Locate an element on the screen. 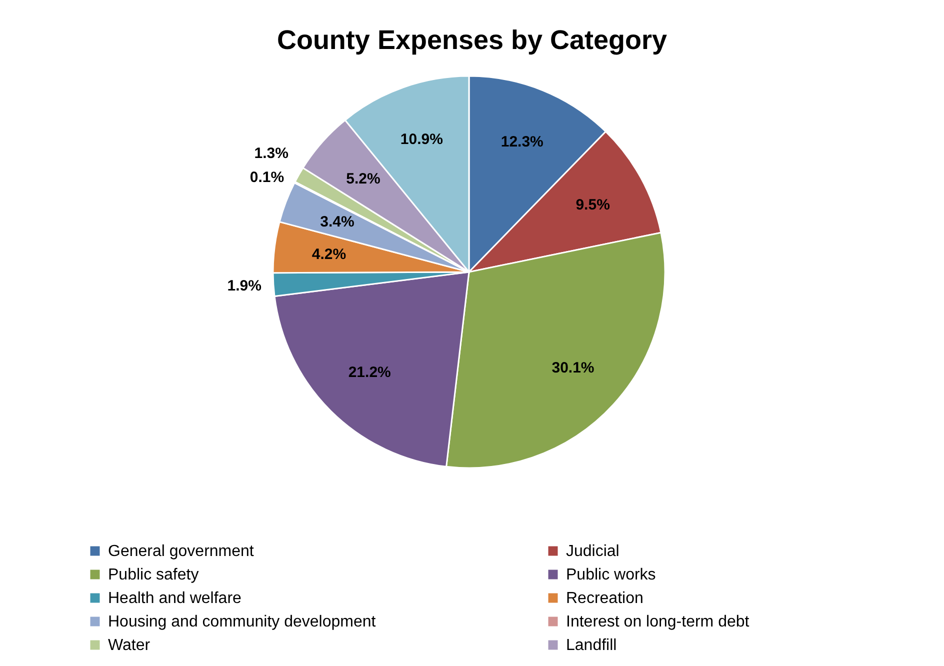 This screenshot has height=666, width=944. data-label: 12.3% is located at coordinates (522, 141).